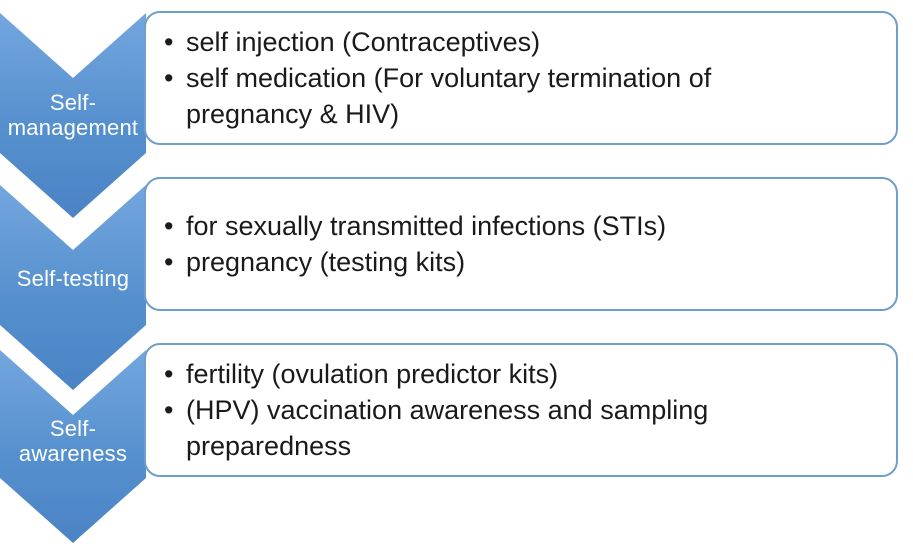 This screenshot has width=913, height=549. Describe the element at coordinates (326, 262) in the screenshot. I see `bullet-text: pregnancy (testing kits)` at that location.